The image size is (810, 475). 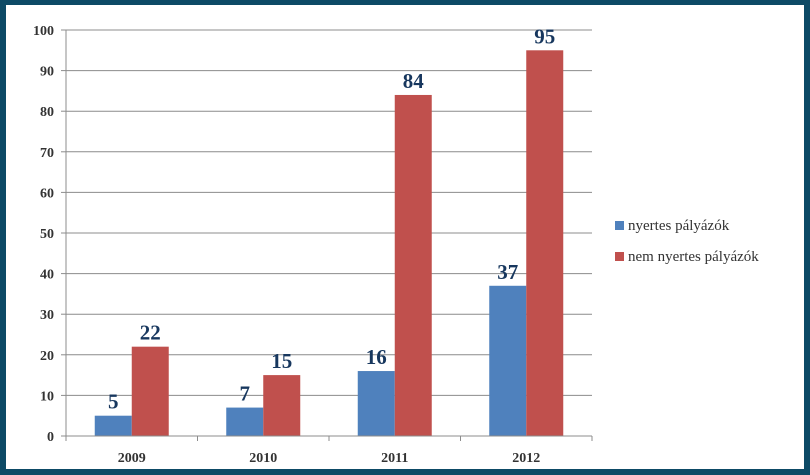 What do you see at coordinates (329, 458) in the screenshot?
I see `x-axis-ticks: 2009 2010 2011 2012` at bounding box center [329, 458].